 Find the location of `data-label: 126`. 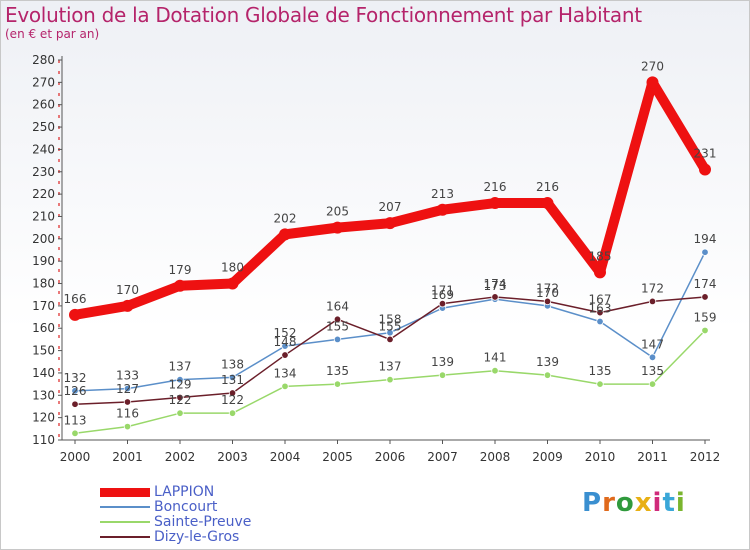

data-label: 126 is located at coordinates (75, 391).